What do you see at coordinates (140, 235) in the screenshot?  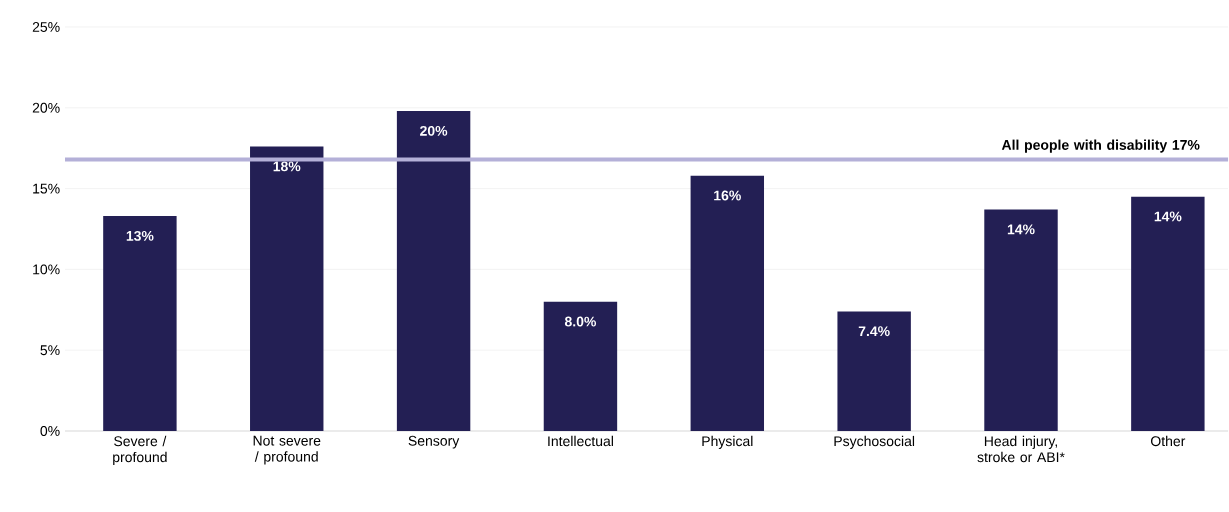 I see `data-label: 13%` at bounding box center [140, 235].